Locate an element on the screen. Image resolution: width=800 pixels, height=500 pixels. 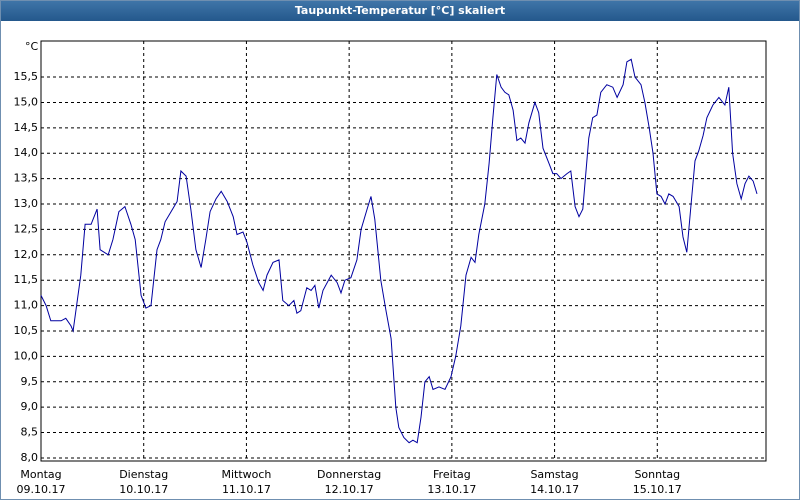
y-tick-label: 14,0 is located at coordinates (26, 152).